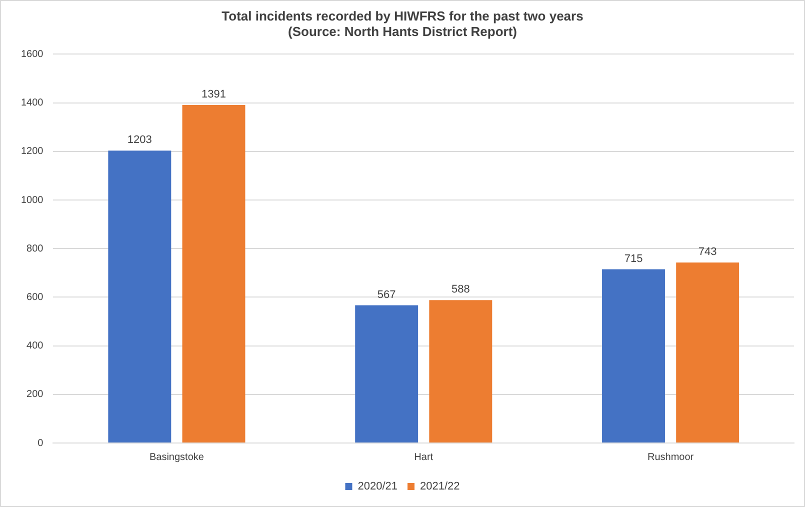 The image size is (805, 507). Describe the element at coordinates (32, 152) in the screenshot. I see `y-tick-label: 1200` at that location.